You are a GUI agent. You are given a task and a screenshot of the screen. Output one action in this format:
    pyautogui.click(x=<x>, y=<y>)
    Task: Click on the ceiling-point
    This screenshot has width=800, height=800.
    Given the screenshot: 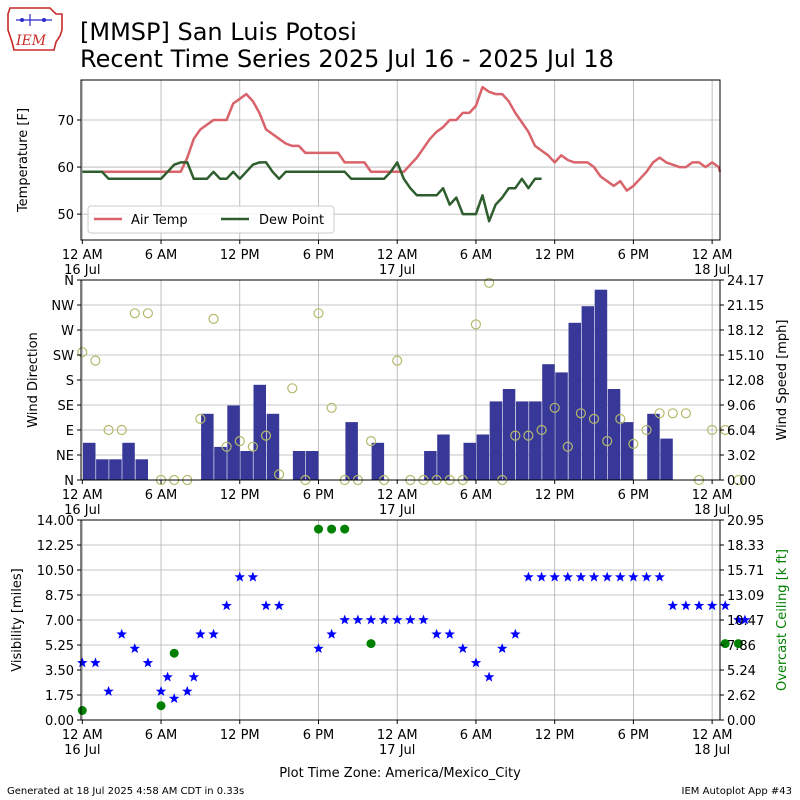 What is the action you would take?
    pyautogui.click(x=738, y=644)
    